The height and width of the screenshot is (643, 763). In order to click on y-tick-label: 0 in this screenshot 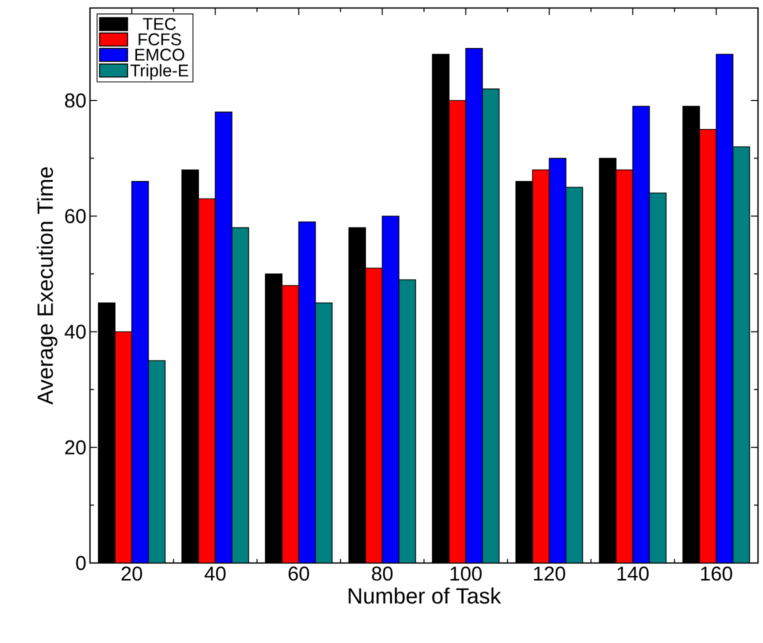, I will do `click(81, 563)`.